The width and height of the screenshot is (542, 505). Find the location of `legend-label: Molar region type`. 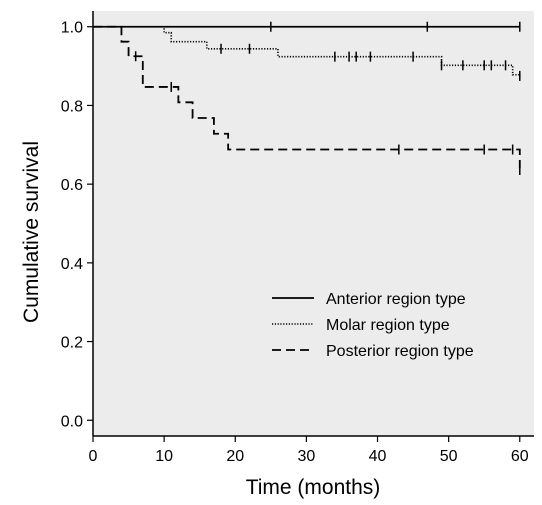

legend-label: Molar region type is located at coordinates (388, 325).